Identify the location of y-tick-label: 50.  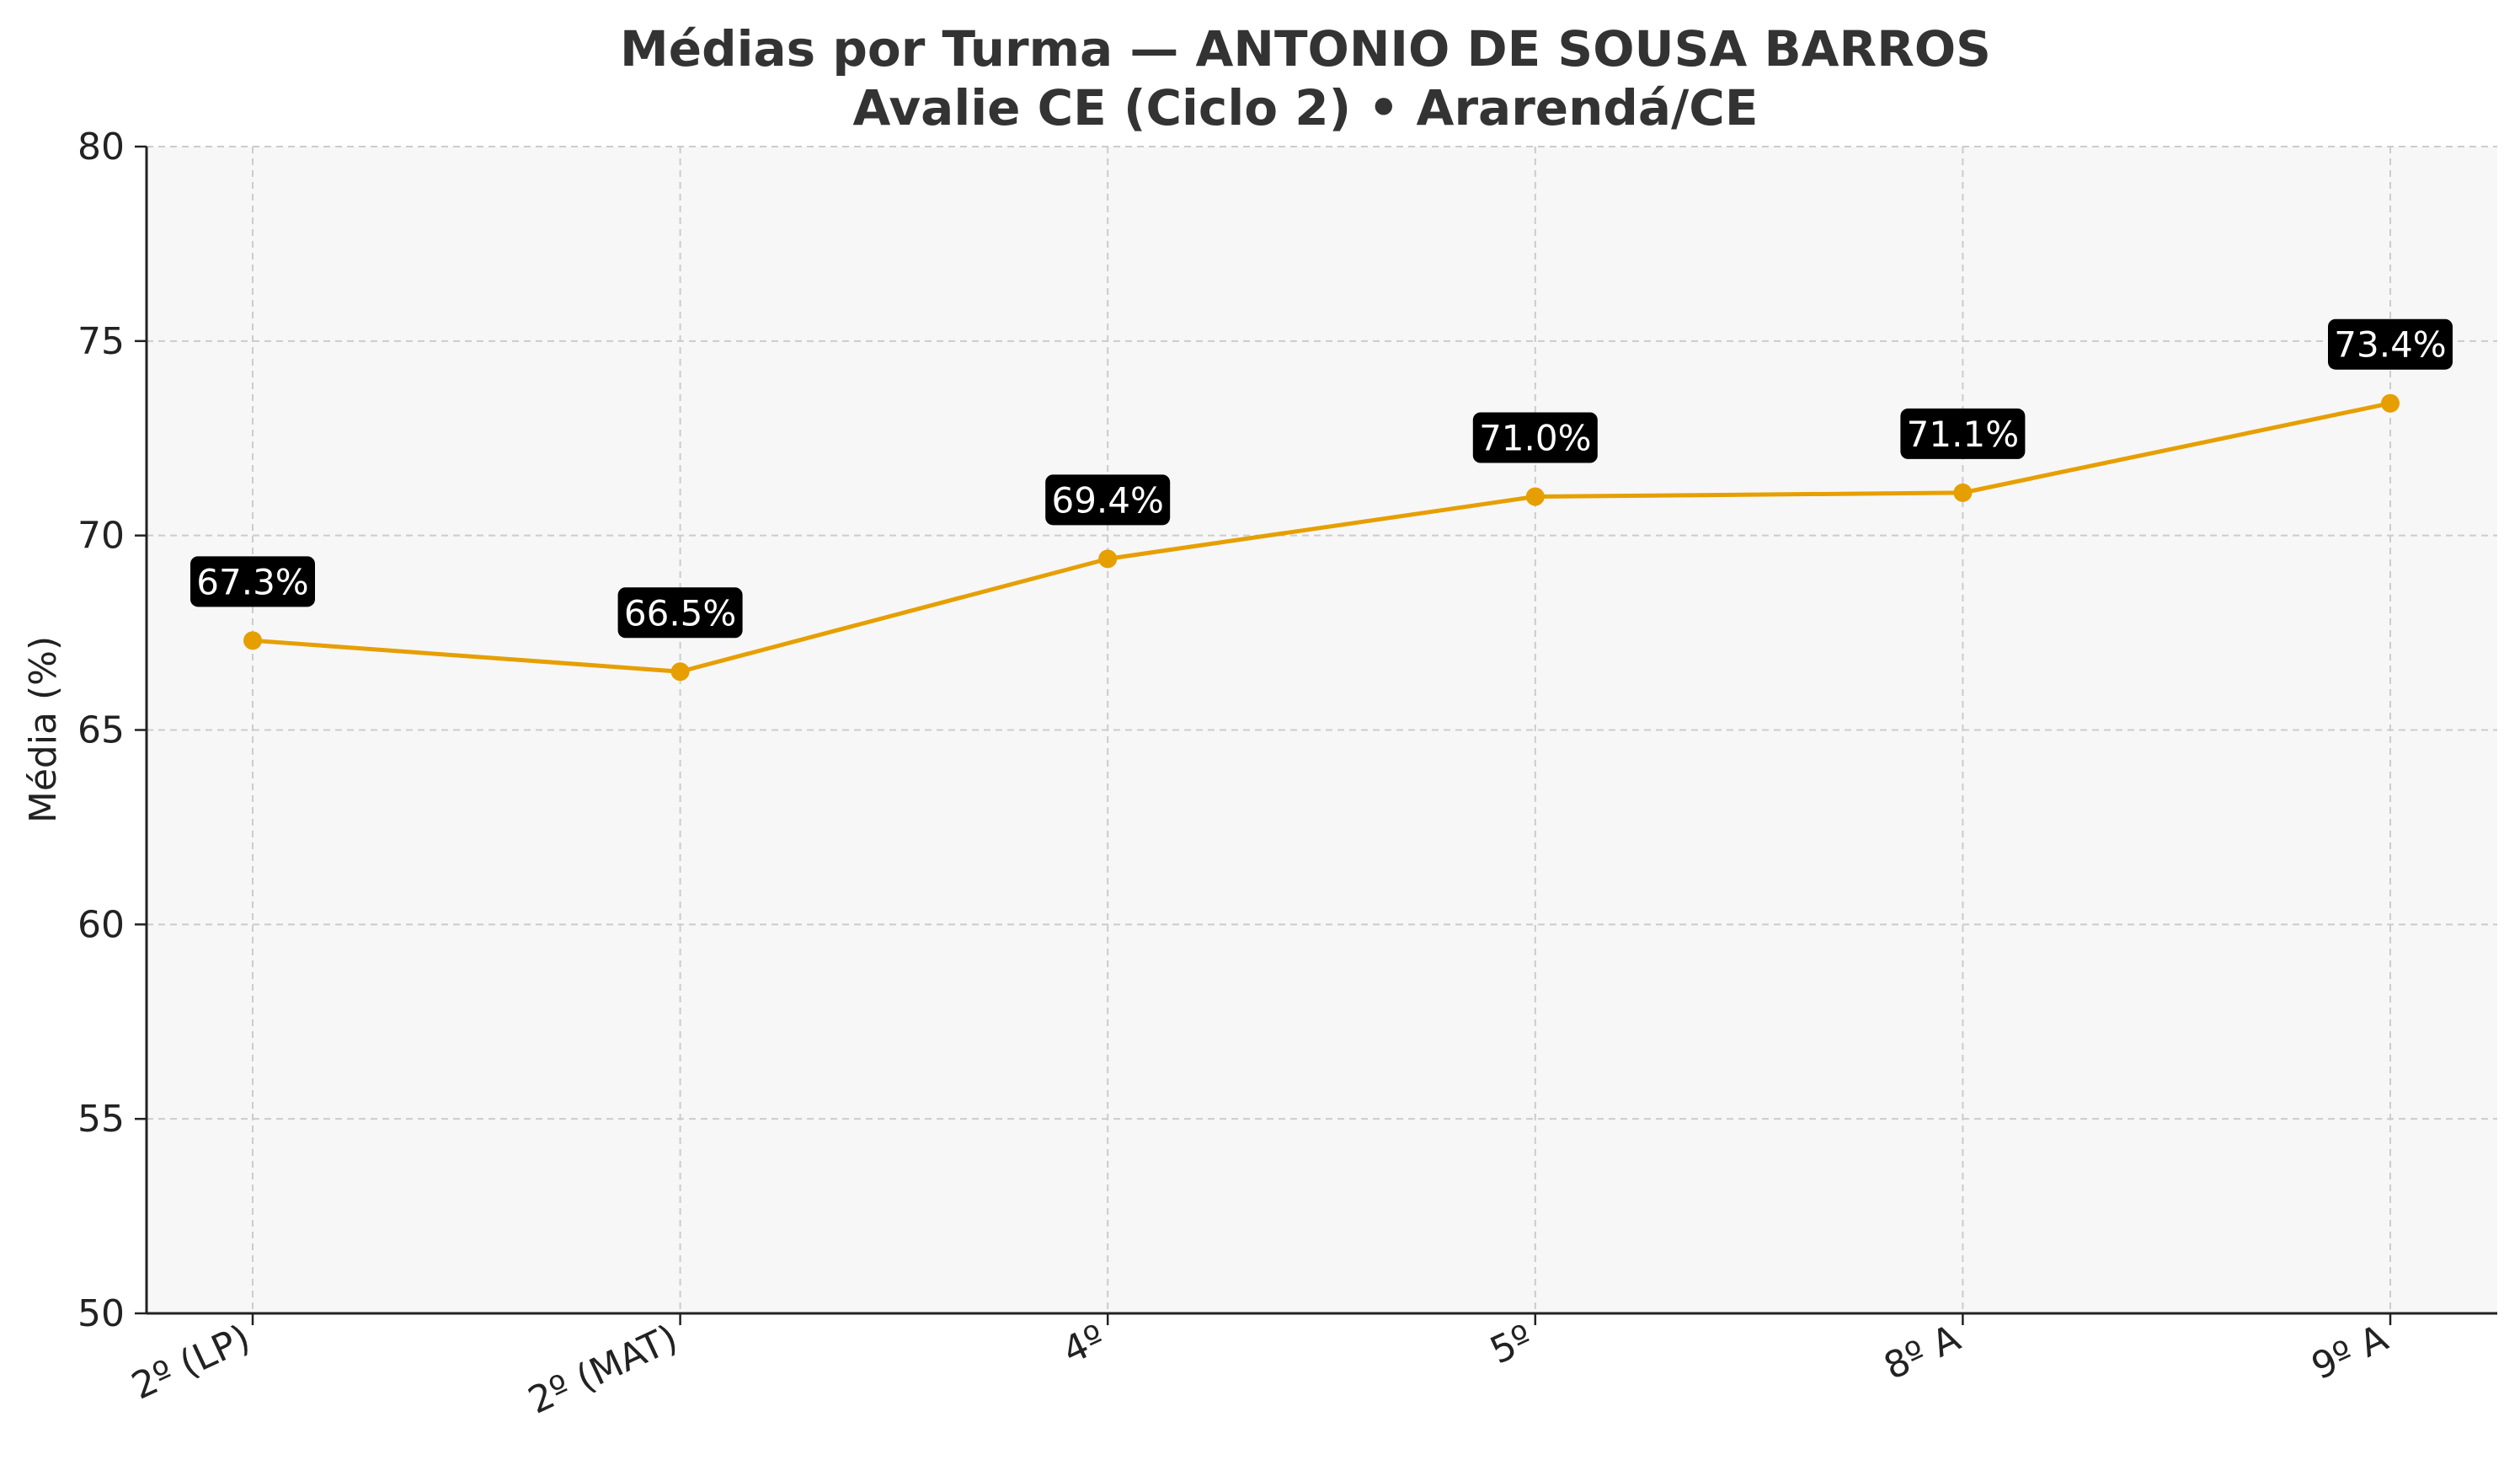
(101, 1313).